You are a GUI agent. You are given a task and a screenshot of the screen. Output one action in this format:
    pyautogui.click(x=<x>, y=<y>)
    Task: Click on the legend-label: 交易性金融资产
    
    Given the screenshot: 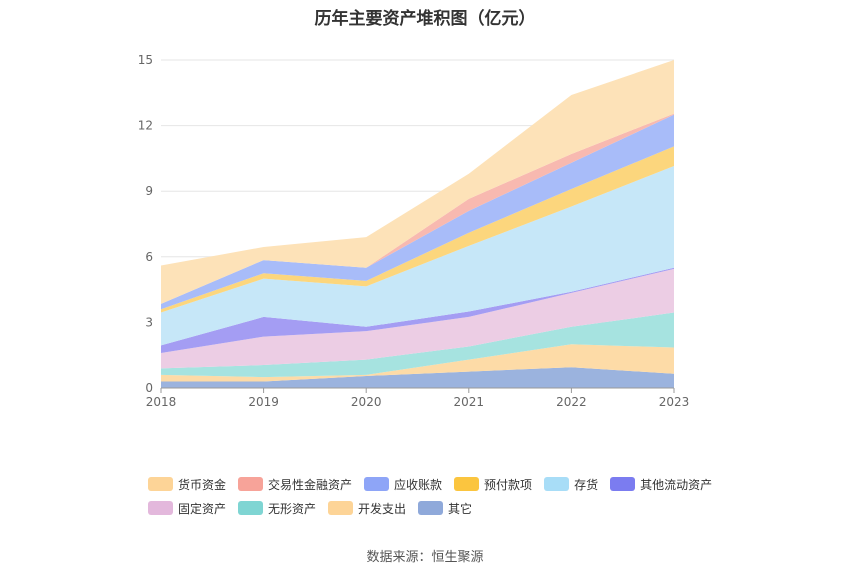 What is the action you would take?
    pyautogui.click(x=310, y=484)
    